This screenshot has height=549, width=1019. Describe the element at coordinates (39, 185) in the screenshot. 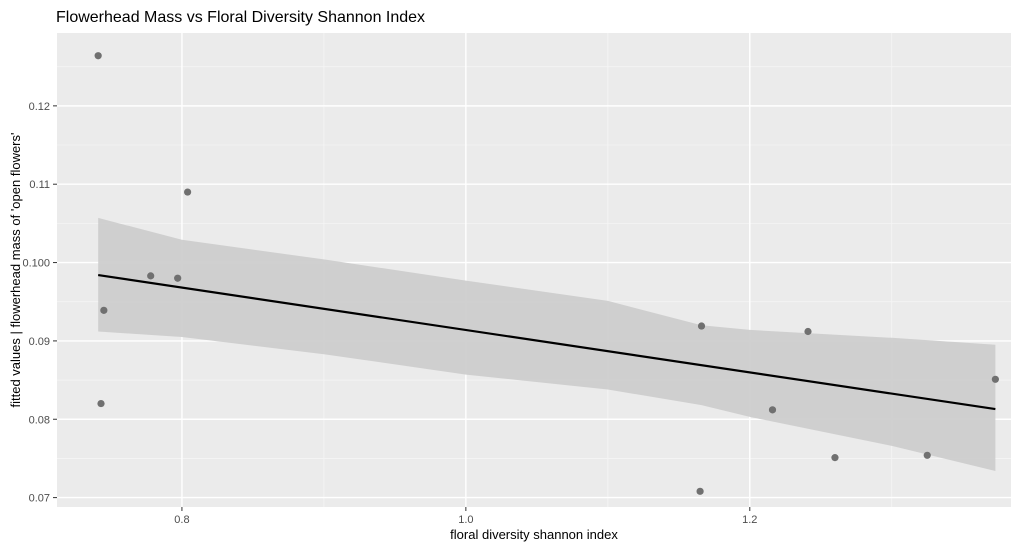

I see `y-tick-label: 0.11` at that location.